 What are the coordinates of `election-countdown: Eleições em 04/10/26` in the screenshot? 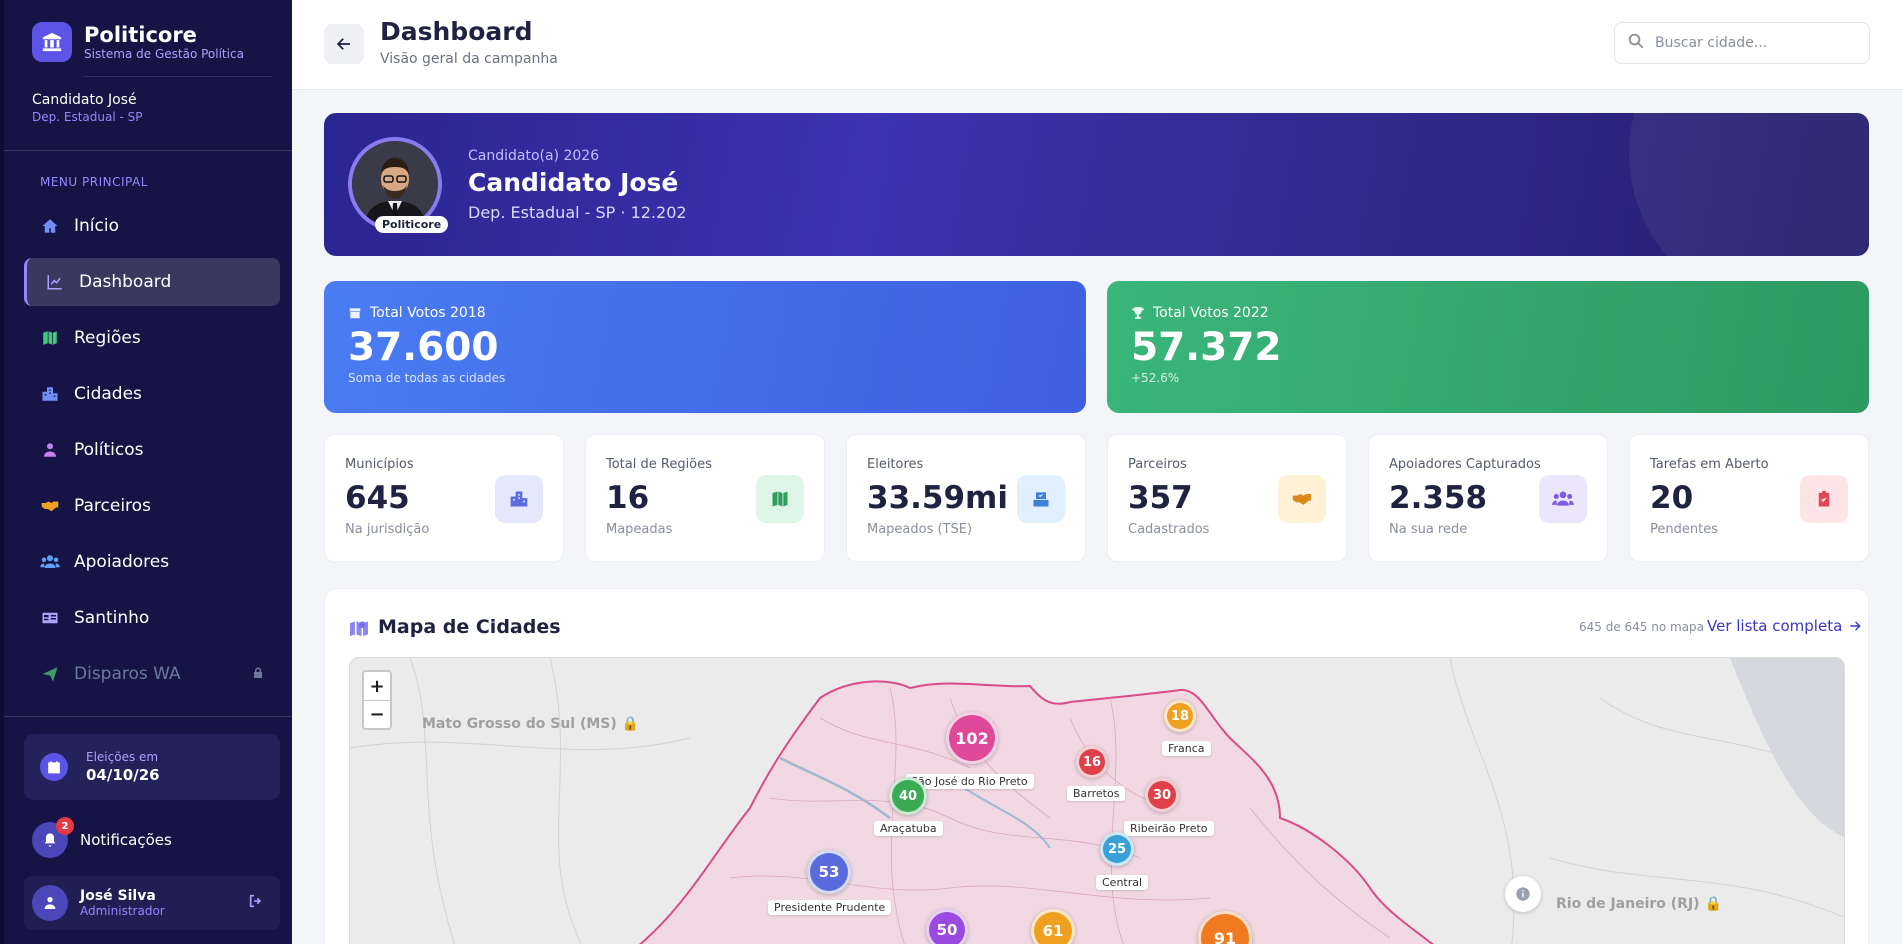 It's located at (152, 767).